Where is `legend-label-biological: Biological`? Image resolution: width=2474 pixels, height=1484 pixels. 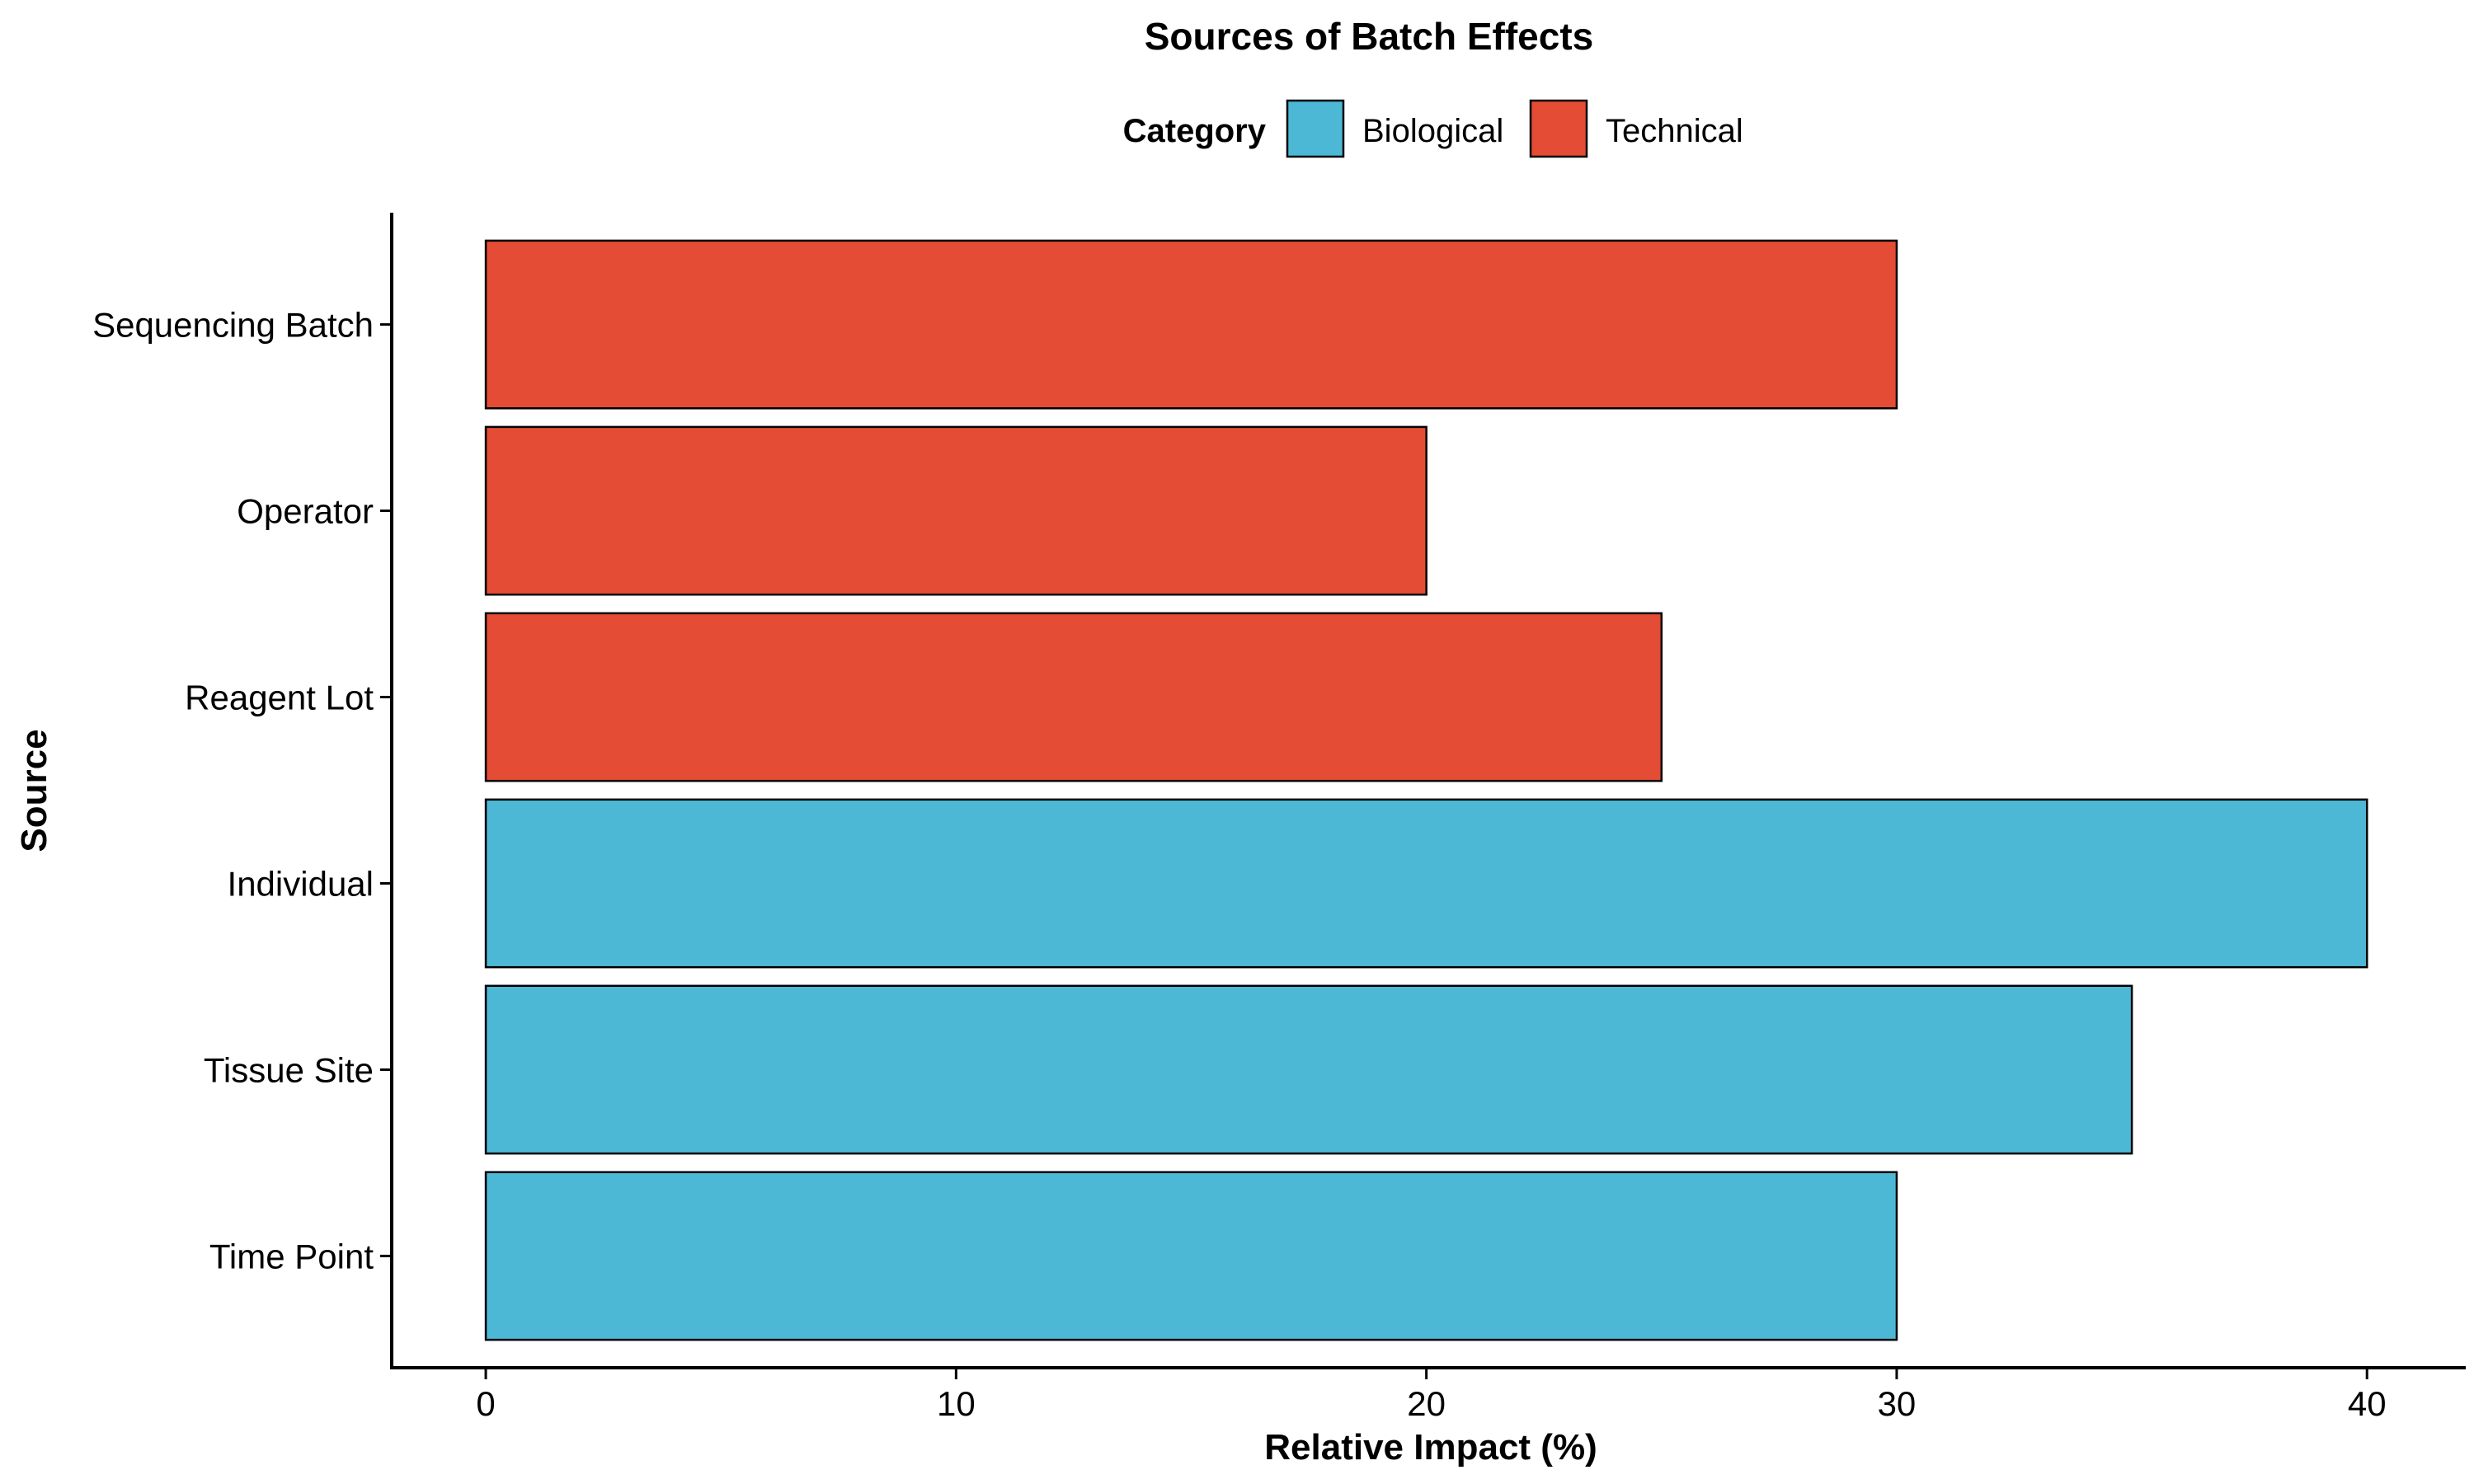
legend-label-biological: Biological is located at coordinates (1432, 131).